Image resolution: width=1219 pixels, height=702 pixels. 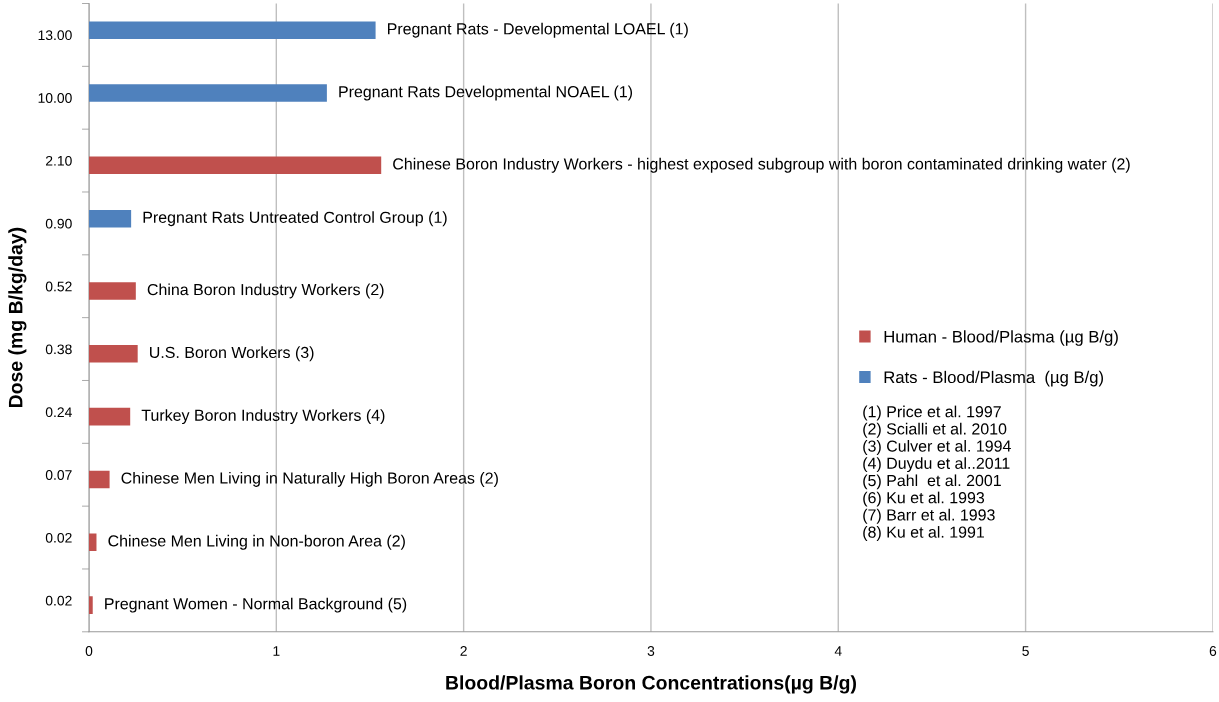 I want to click on annotation: Chinese Men Living in Non-boron Area (2), so click(x=256, y=542).